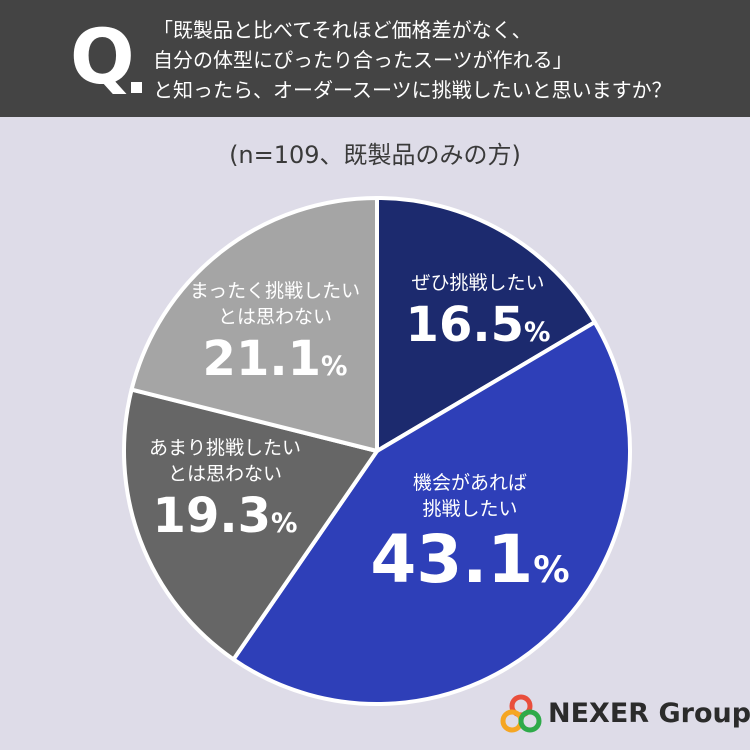 This screenshot has width=750, height=750. Describe the element at coordinates (375, 155) in the screenshot. I see `sample-note: (n=109、既製品のみの方)` at that location.